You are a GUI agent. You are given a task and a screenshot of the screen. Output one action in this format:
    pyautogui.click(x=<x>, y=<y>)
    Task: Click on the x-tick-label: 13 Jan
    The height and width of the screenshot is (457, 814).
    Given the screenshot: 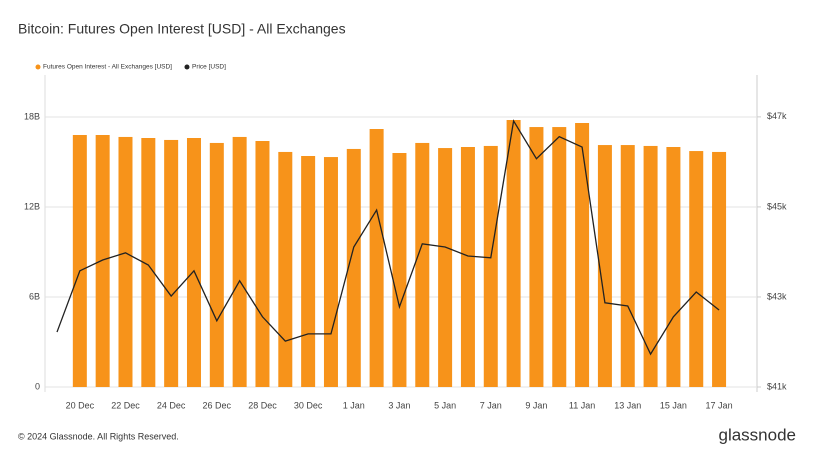 What is the action you would take?
    pyautogui.click(x=627, y=405)
    